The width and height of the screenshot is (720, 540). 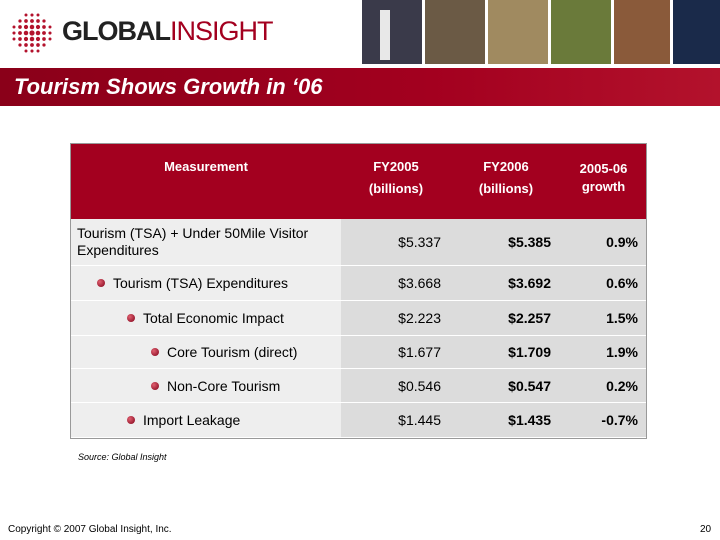 I want to click on value-cell: 0.6%, so click(x=603, y=283).